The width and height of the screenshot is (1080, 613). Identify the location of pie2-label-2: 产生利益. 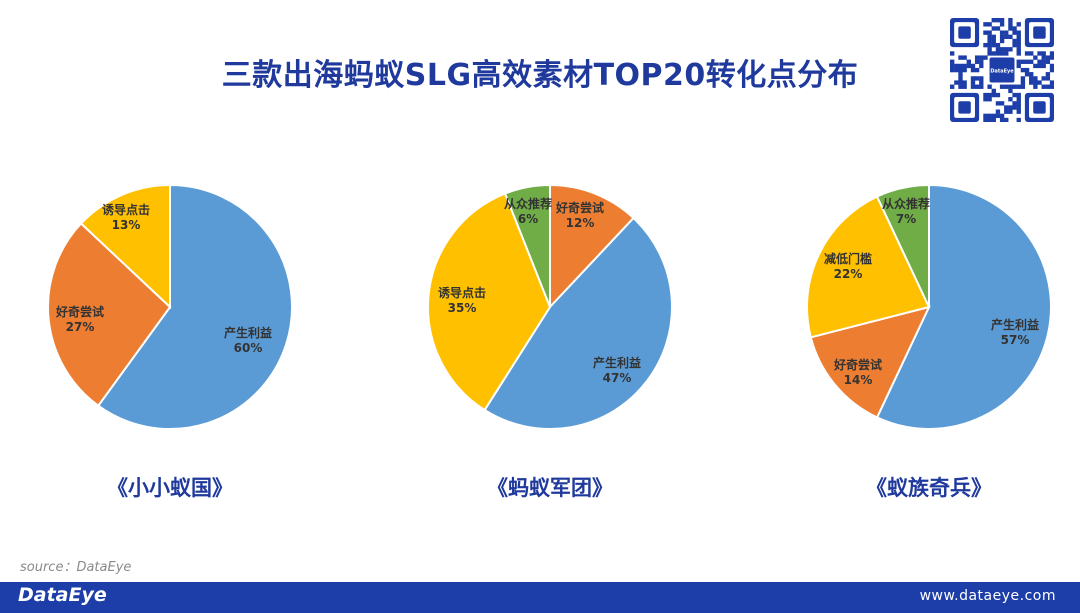
(617, 362).